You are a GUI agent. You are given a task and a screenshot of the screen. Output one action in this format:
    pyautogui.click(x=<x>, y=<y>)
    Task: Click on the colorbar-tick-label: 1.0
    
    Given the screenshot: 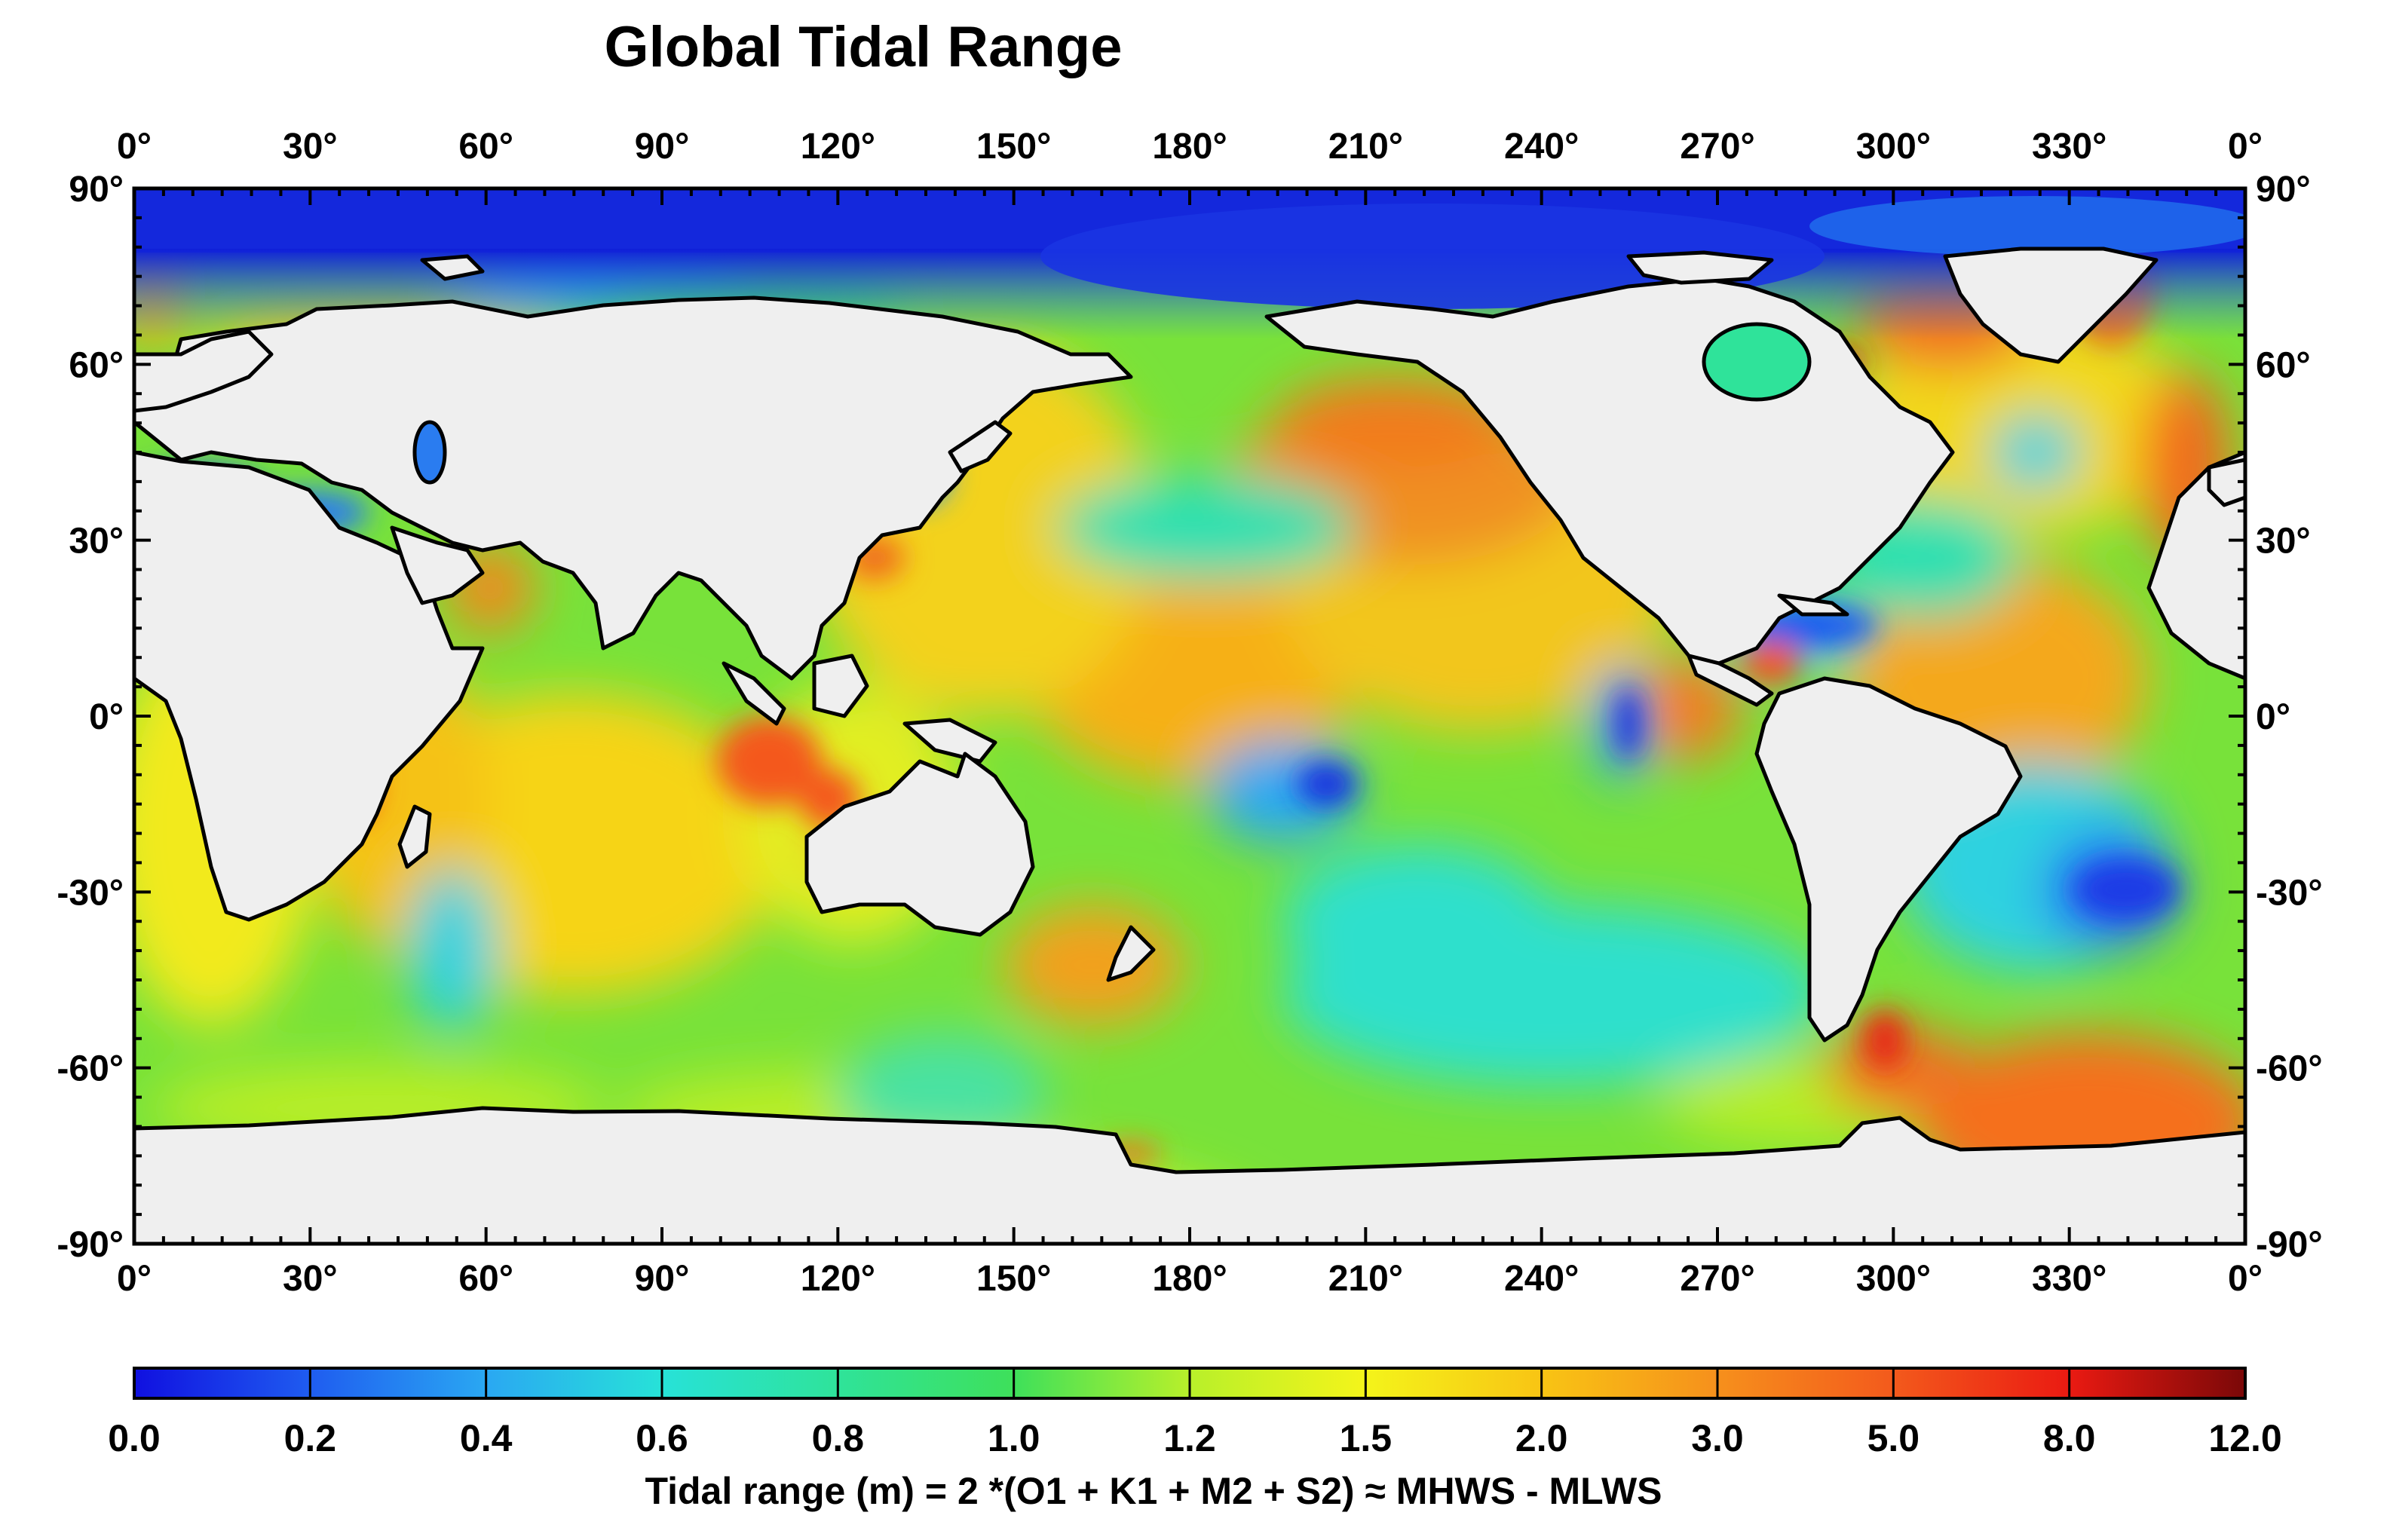 What is the action you would take?
    pyautogui.click(x=1014, y=1438)
    